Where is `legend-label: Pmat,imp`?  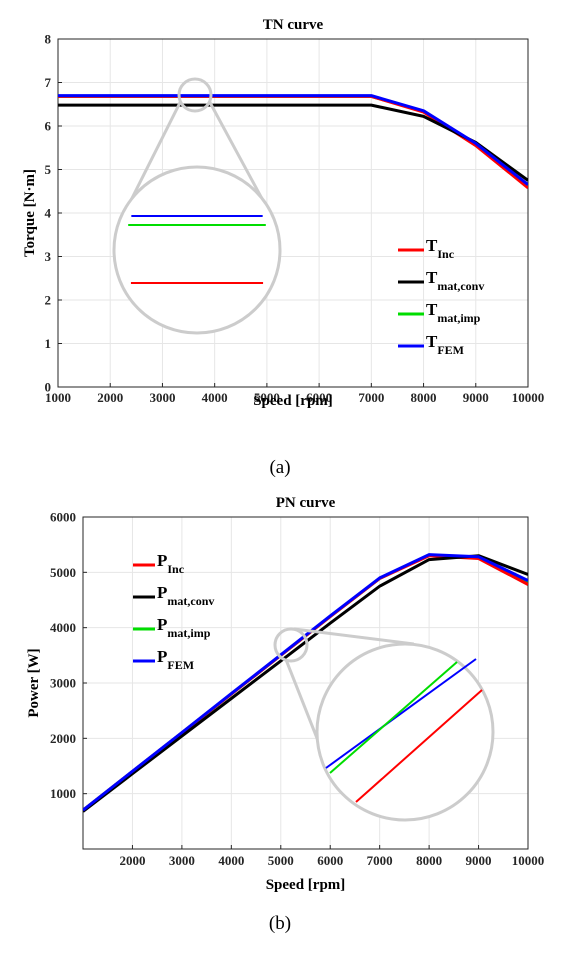
legend-label: Pmat,imp is located at coordinates (184, 627).